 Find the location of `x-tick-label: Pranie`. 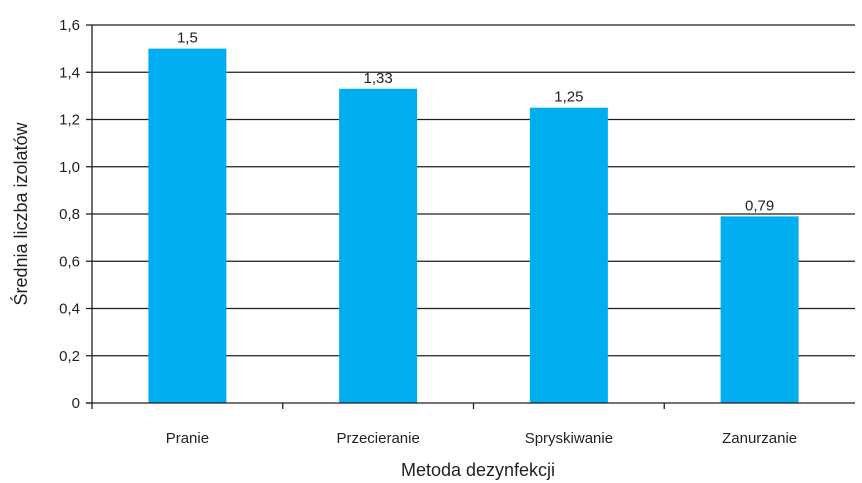

x-tick-label: Pranie is located at coordinates (187, 438).